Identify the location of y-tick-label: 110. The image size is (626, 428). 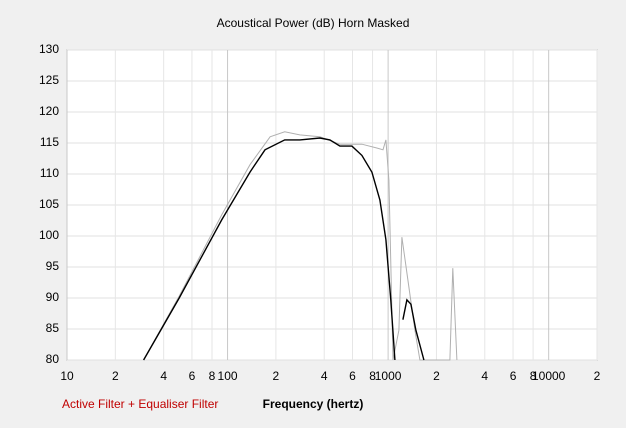
(49, 173).